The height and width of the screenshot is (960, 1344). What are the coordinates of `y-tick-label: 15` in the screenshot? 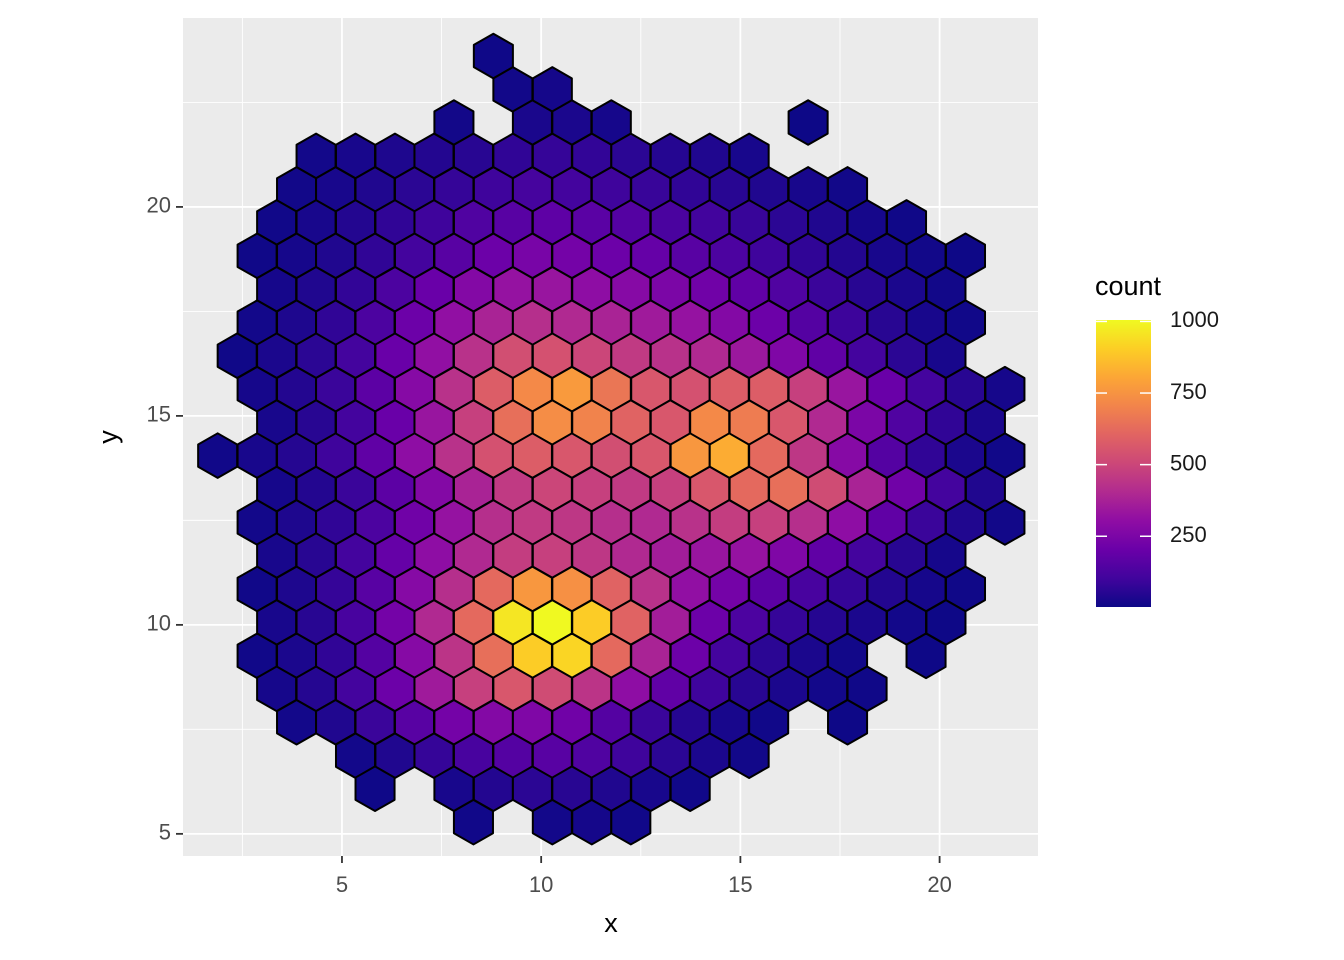 It's located at (159, 414).